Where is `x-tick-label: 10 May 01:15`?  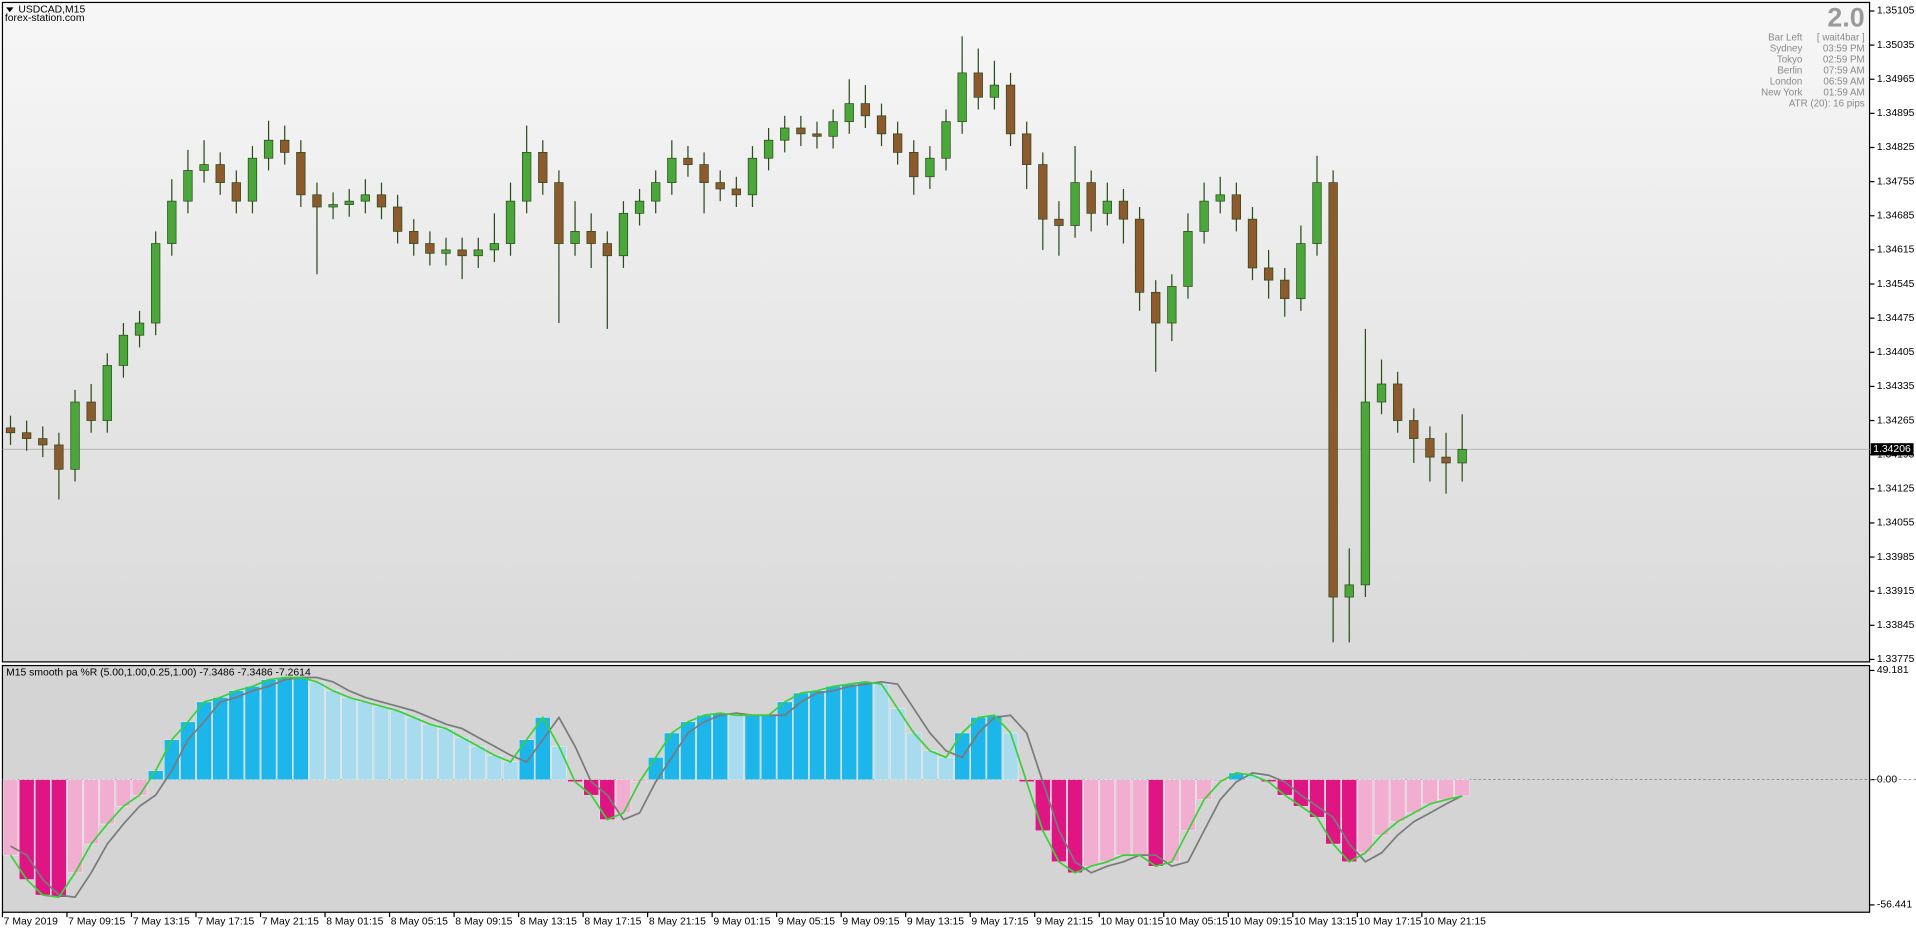 x-tick-label: 10 May 01:15 is located at coordinates (1131, 922).